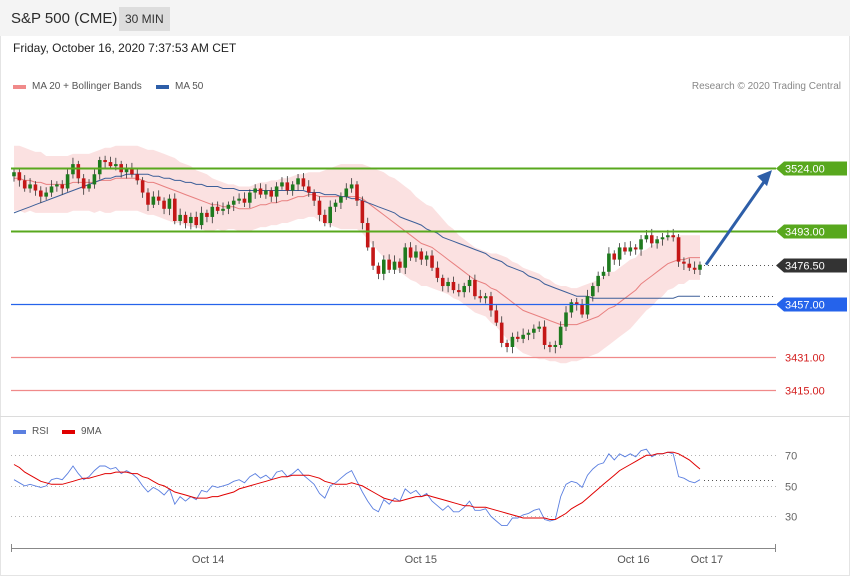 The image size is (850, 576). I want to click on legend-ma50: MA 50, so click(179, 86).